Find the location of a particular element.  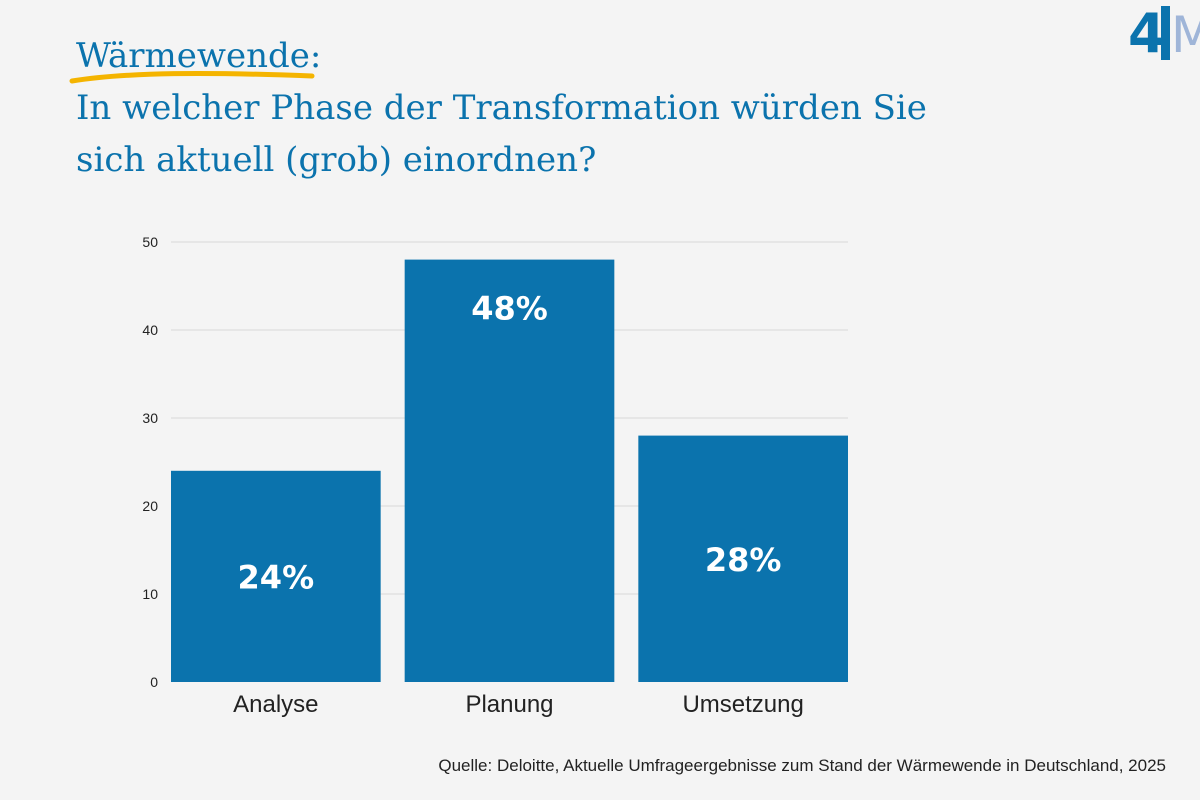

data-label-analyse: 24% is located at coordinates (276, 577).